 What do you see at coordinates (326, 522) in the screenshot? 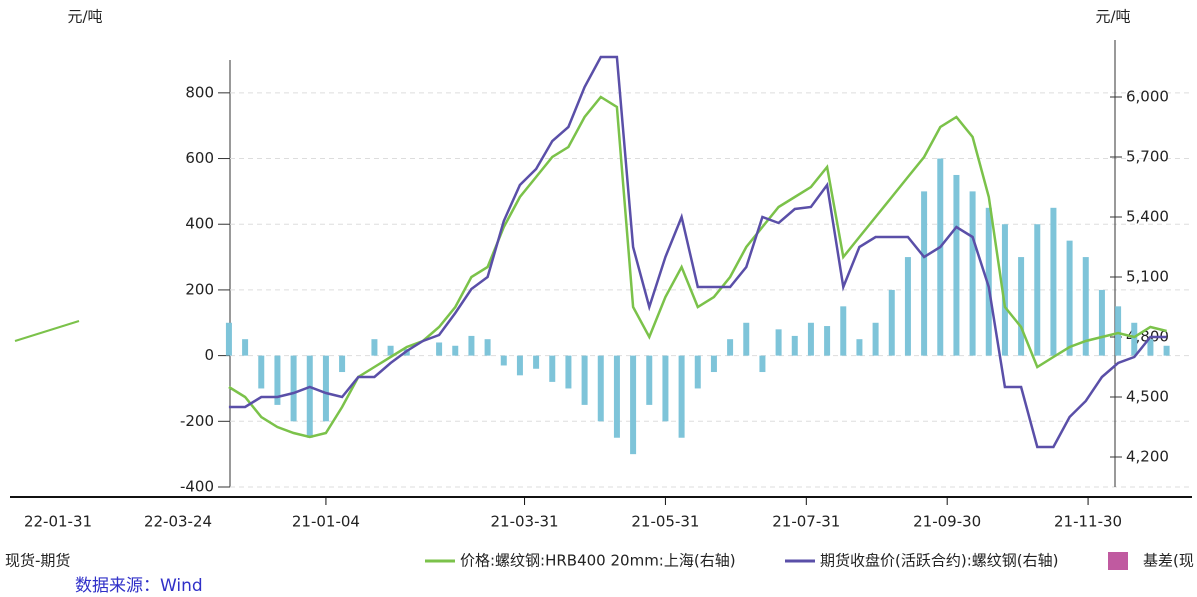
I see `x-tick-label: 21-01-04` at bounding box center [326, 522].